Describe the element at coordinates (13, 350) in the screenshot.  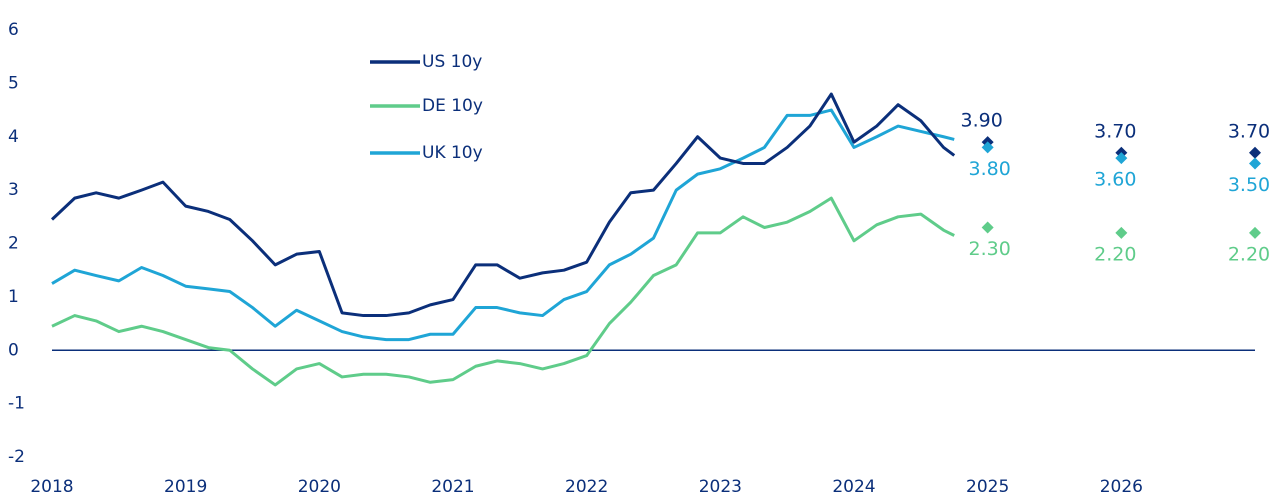
I see `y-tick-label: 0` at that location.